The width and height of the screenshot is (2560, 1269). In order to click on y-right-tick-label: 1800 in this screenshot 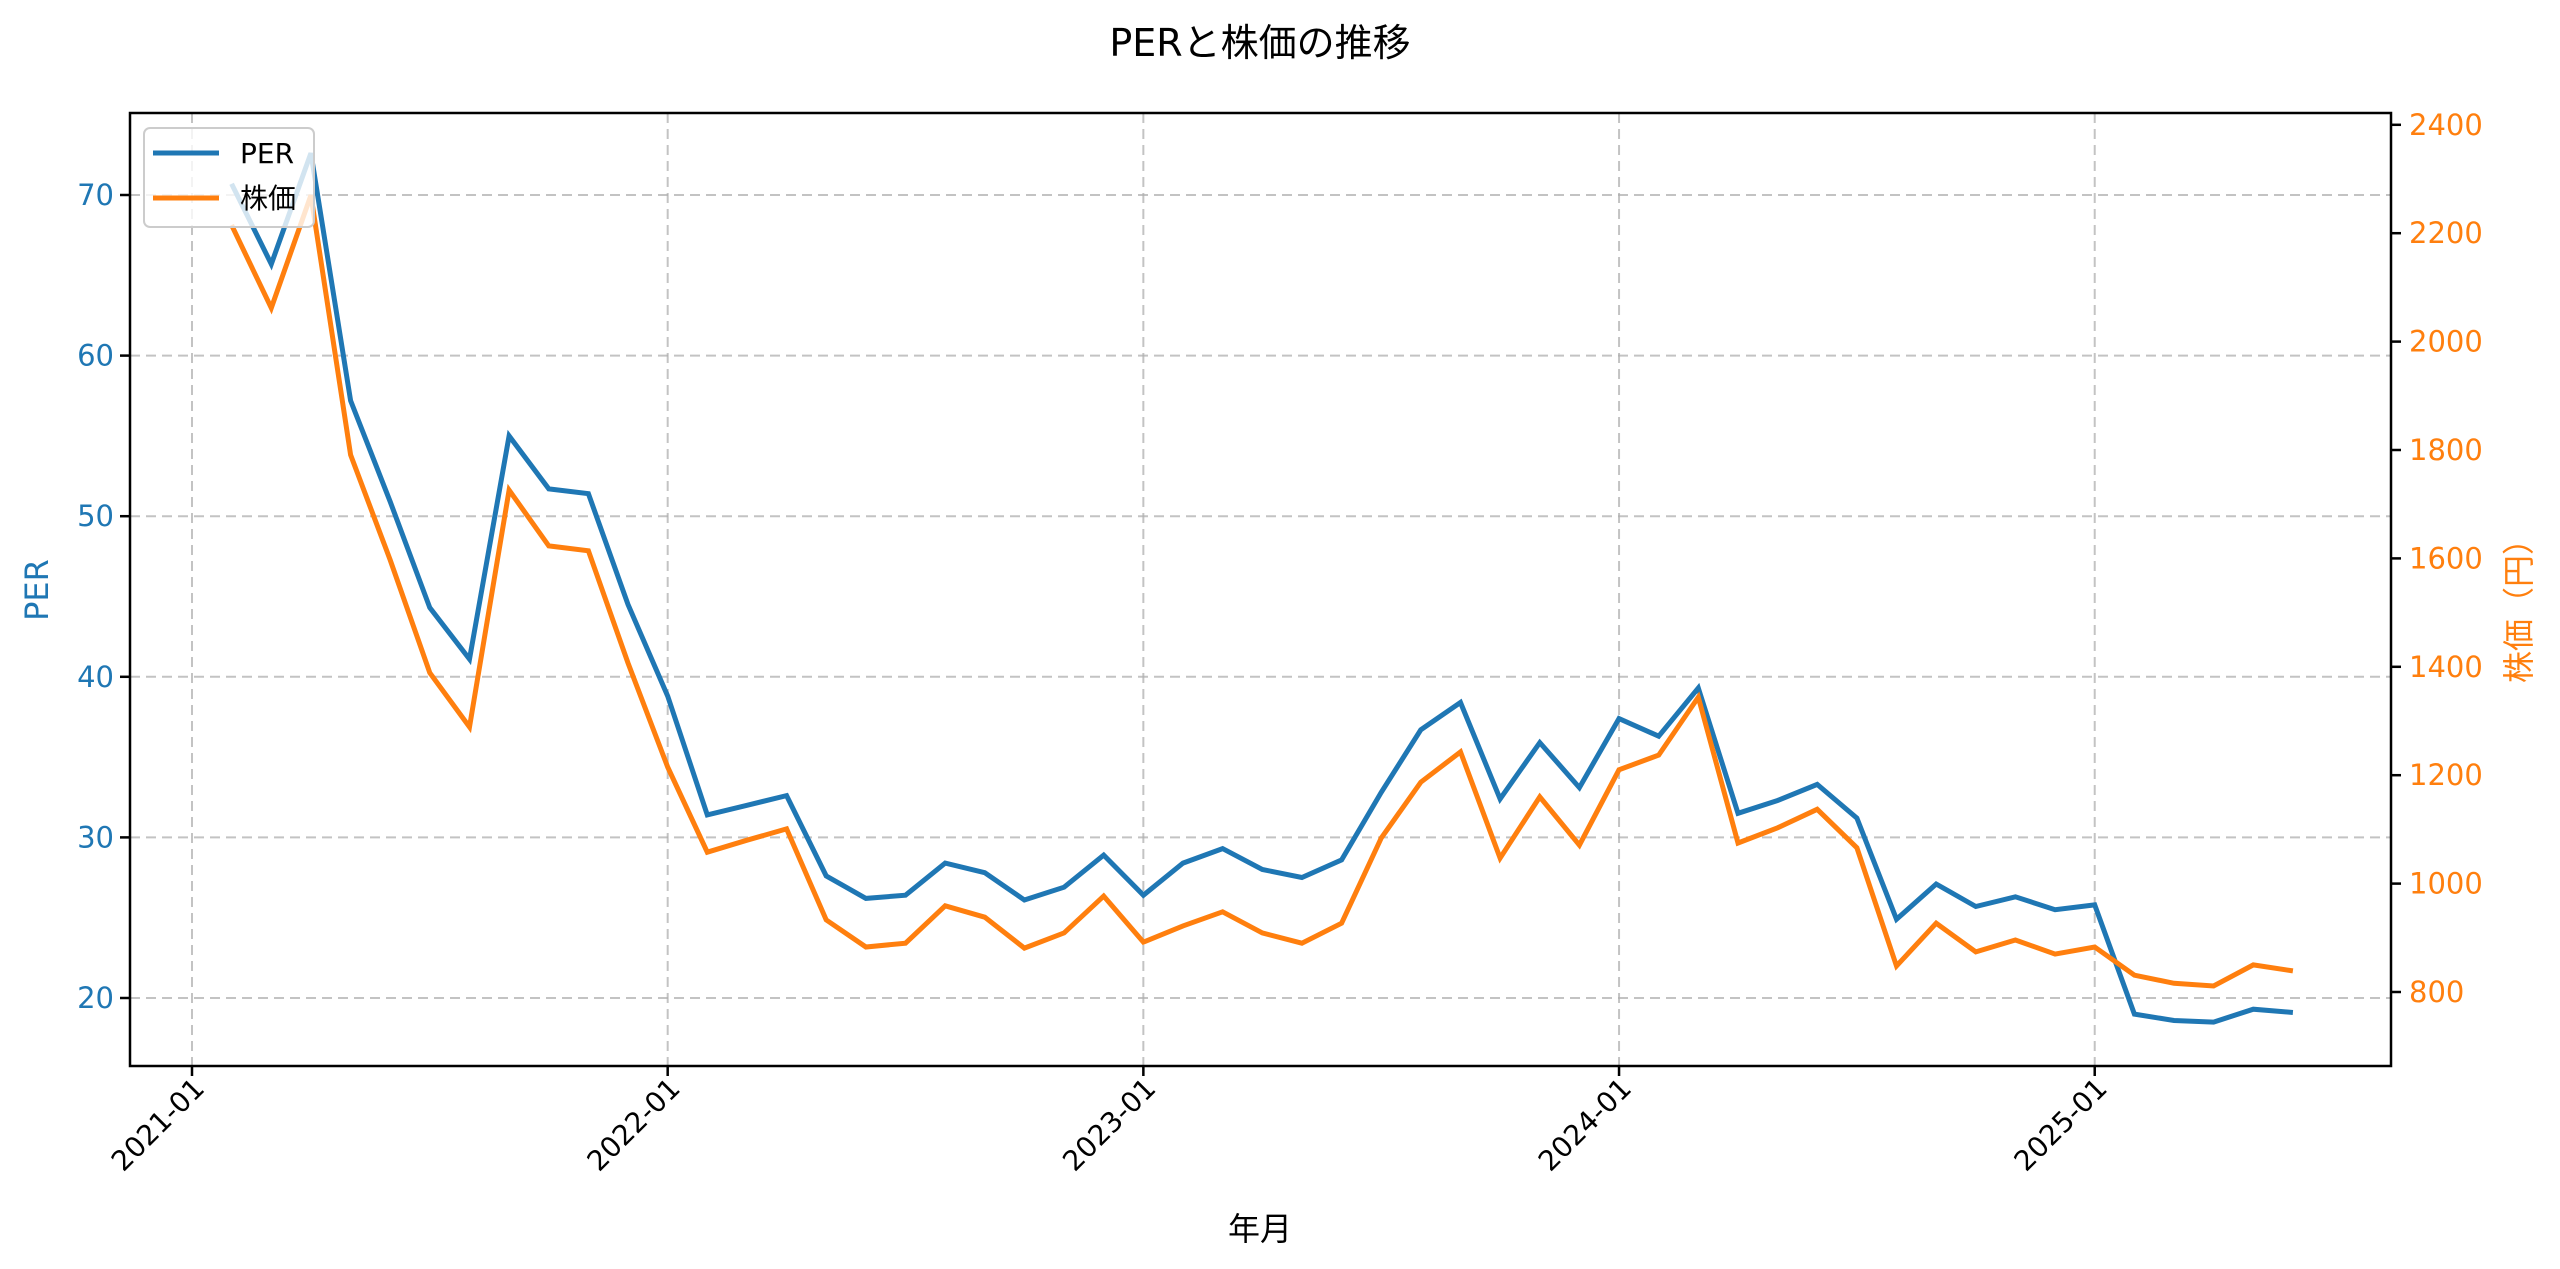, I will do `click(2446, 450)`.